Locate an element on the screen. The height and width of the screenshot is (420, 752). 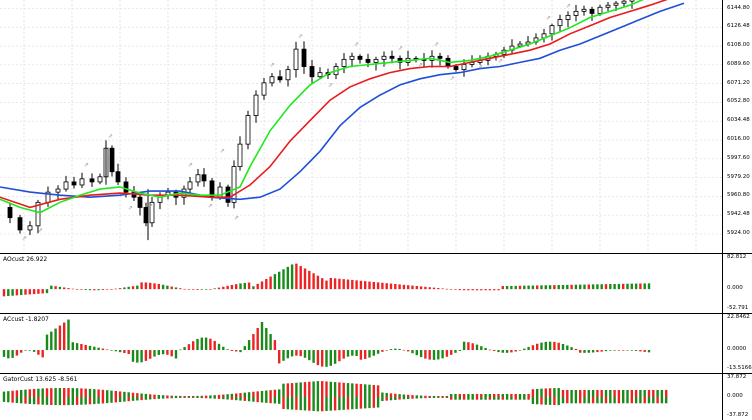
ao-indicator-pane is located at coordinates (376, 283).